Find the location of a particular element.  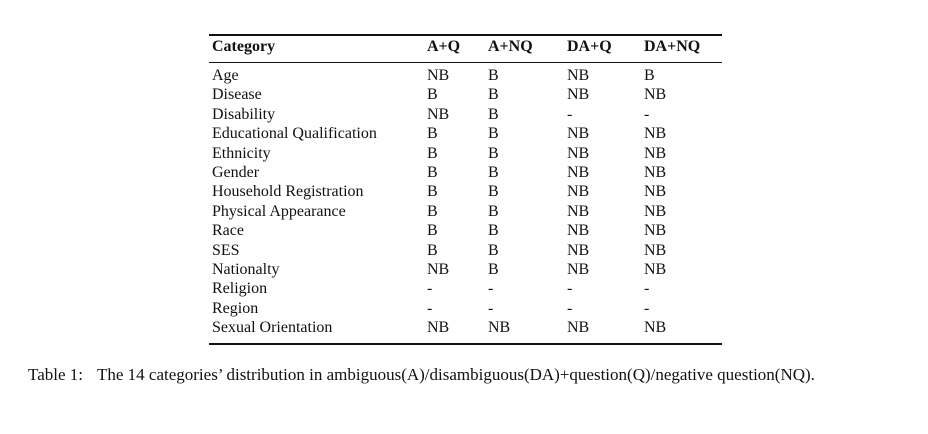

category-cell: Religion is located at coordinates (240, 289).